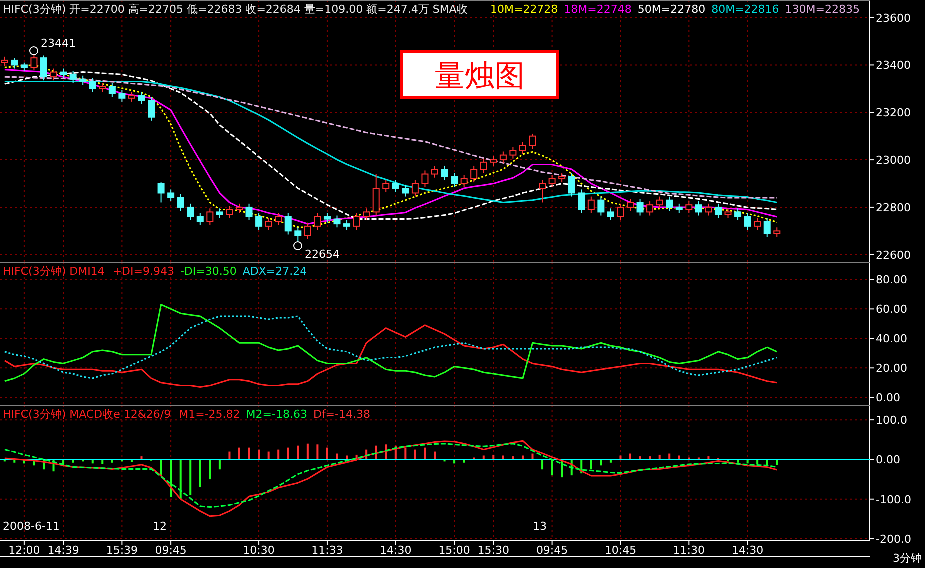  I want to click on x-tick-label: 10:45, so click(620, 550).